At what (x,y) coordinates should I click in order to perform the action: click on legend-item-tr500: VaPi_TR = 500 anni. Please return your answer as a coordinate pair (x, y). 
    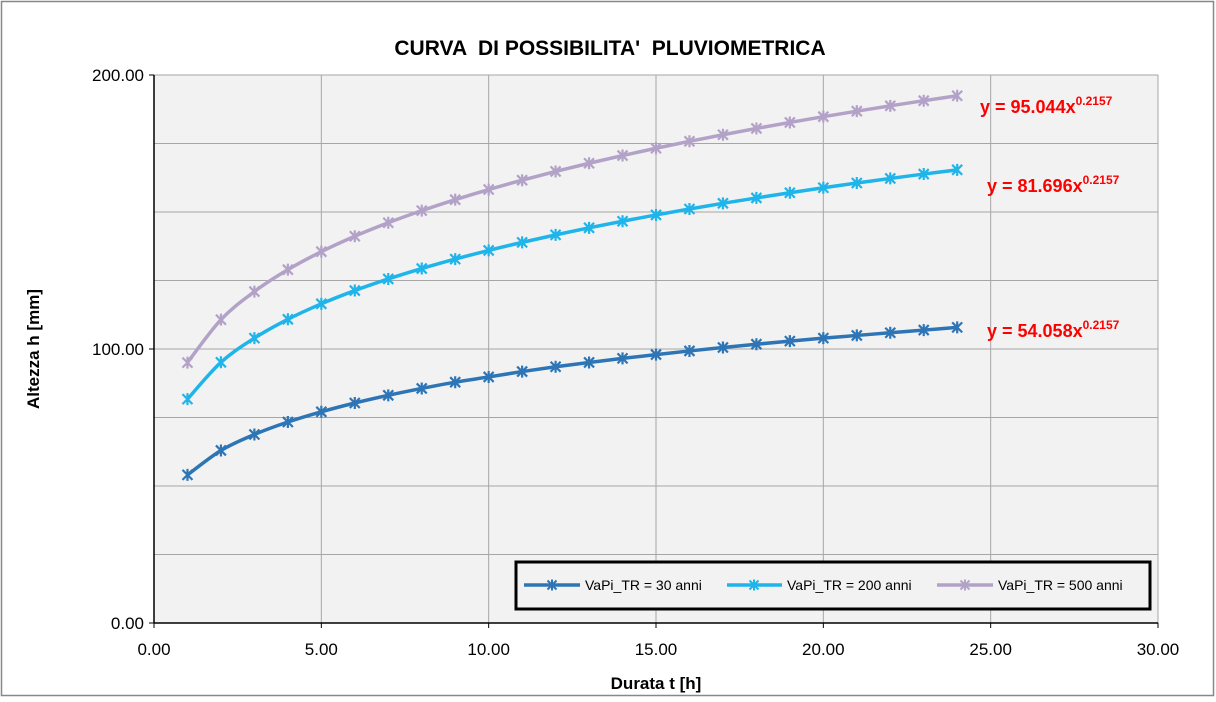
    Looking at the image, I should click on (1030, 585).